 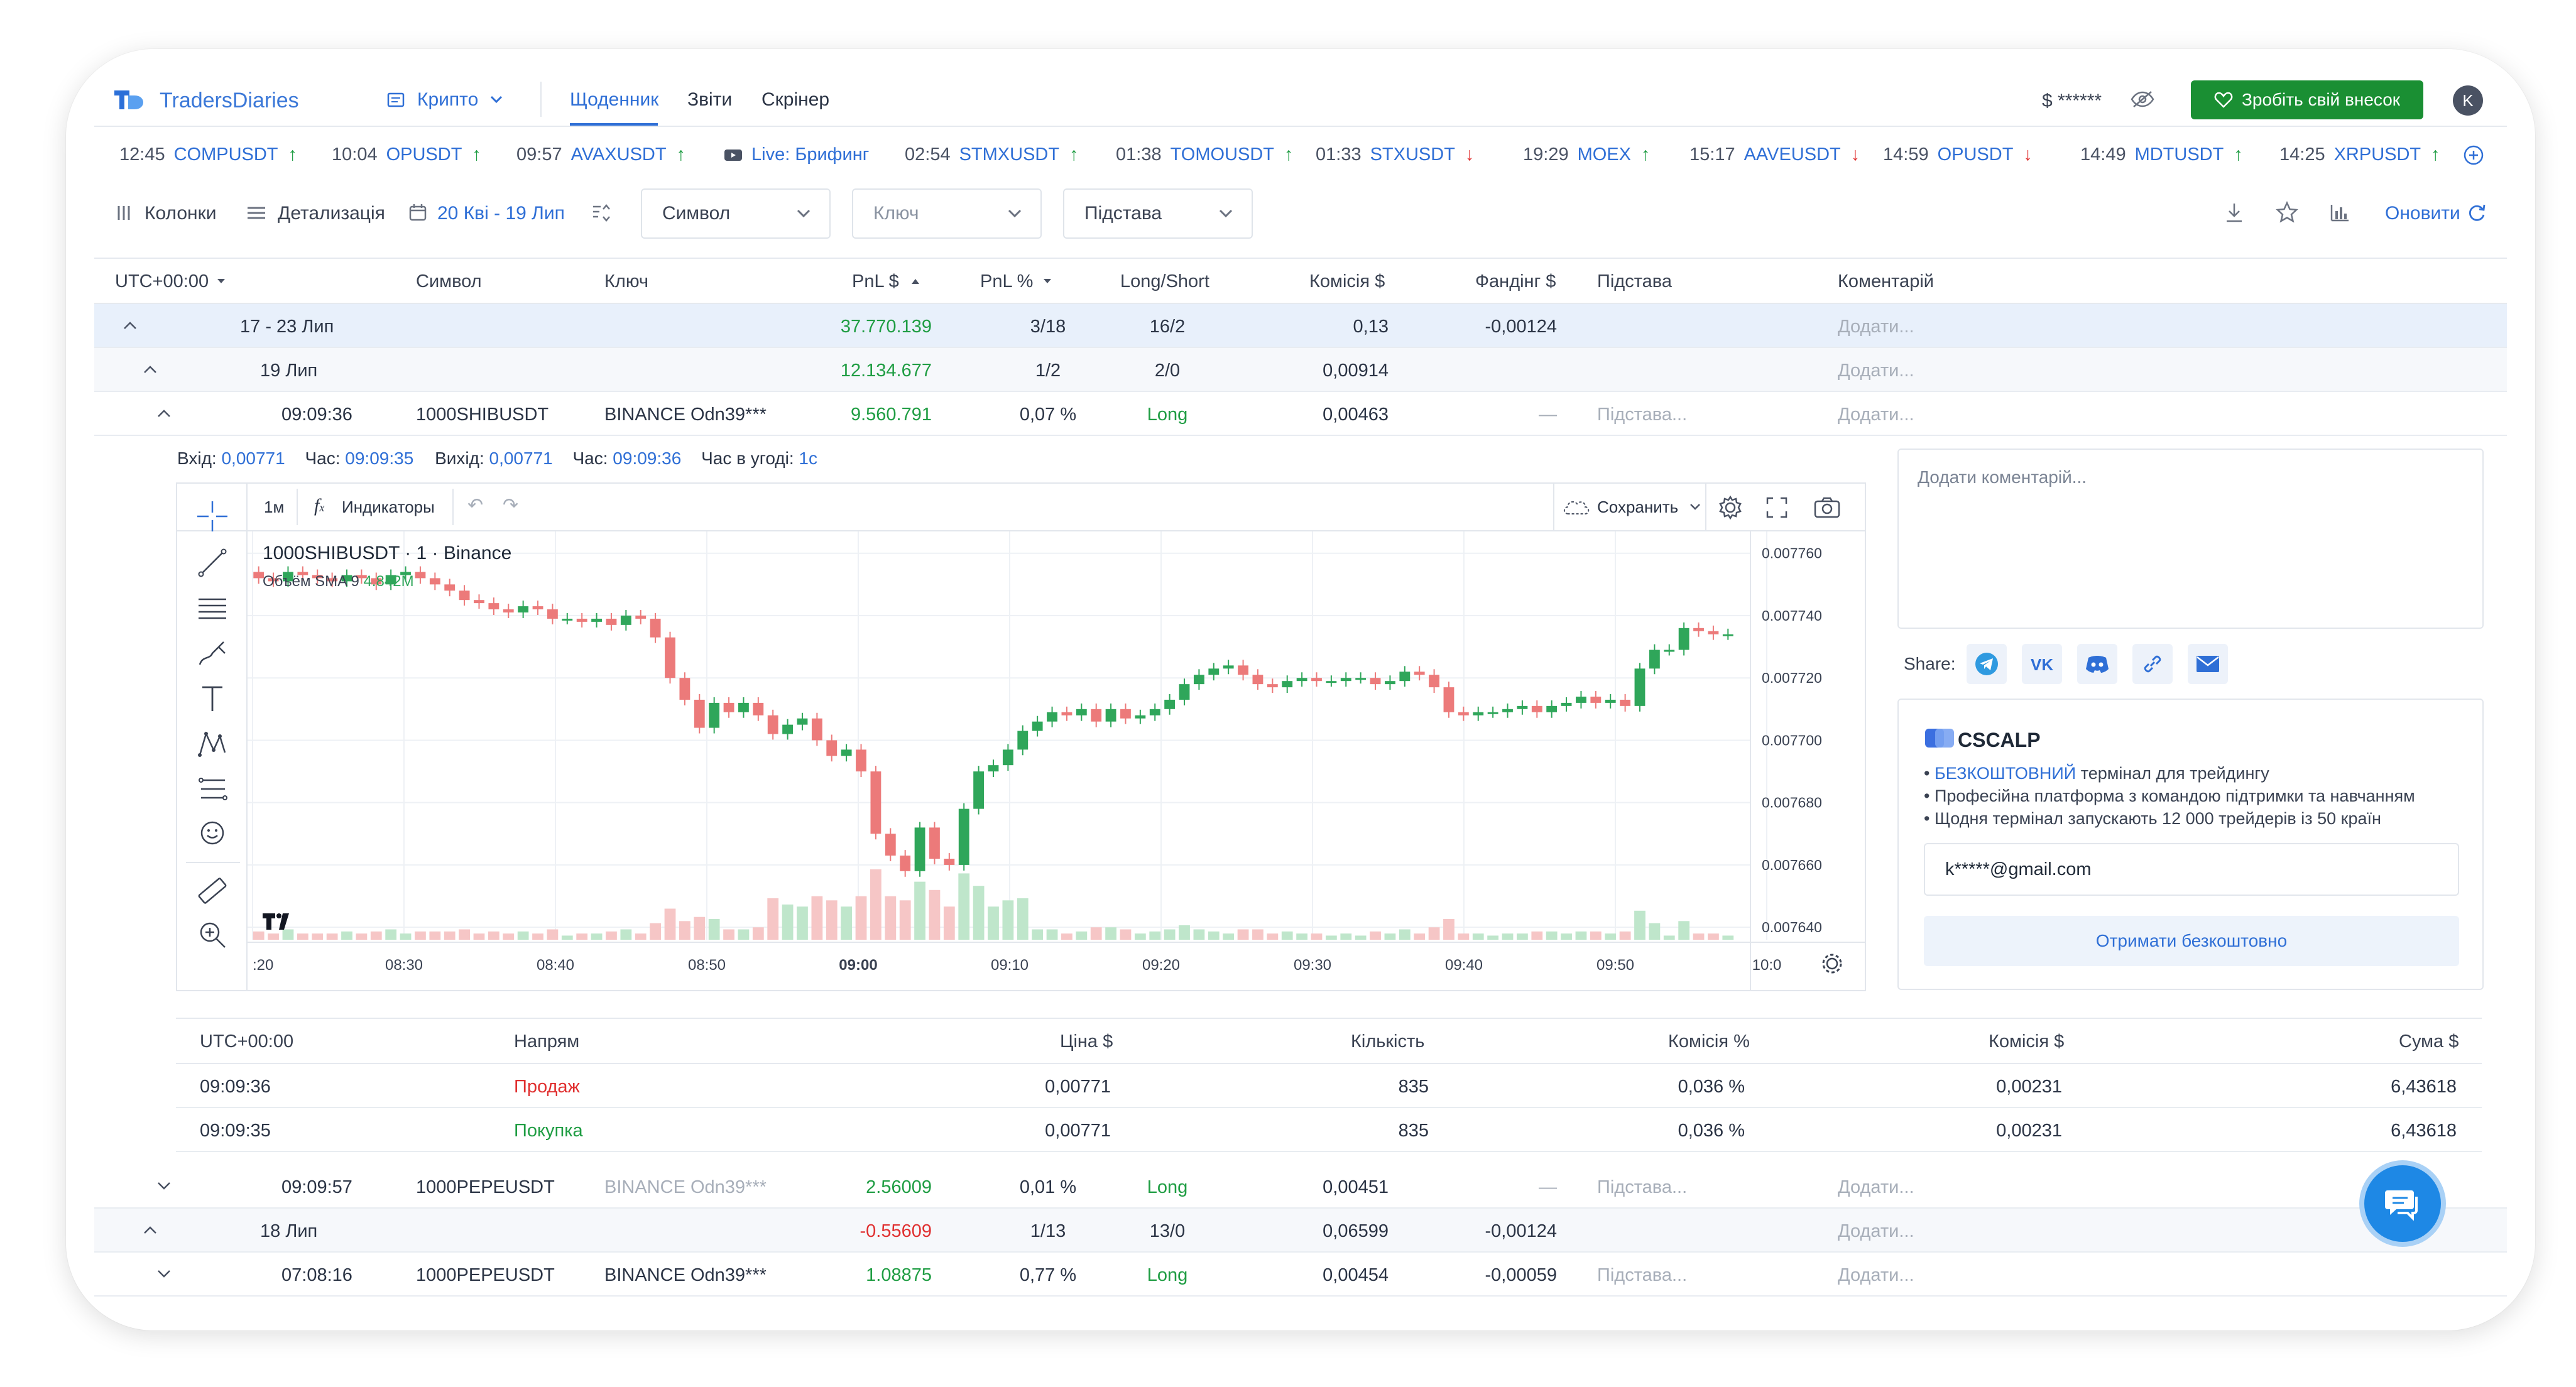 What do you see at coordinates (875, 281) in the screenshot?
I see `col-header-pnl-usd: PnL $` at bounding box center [875, 281].